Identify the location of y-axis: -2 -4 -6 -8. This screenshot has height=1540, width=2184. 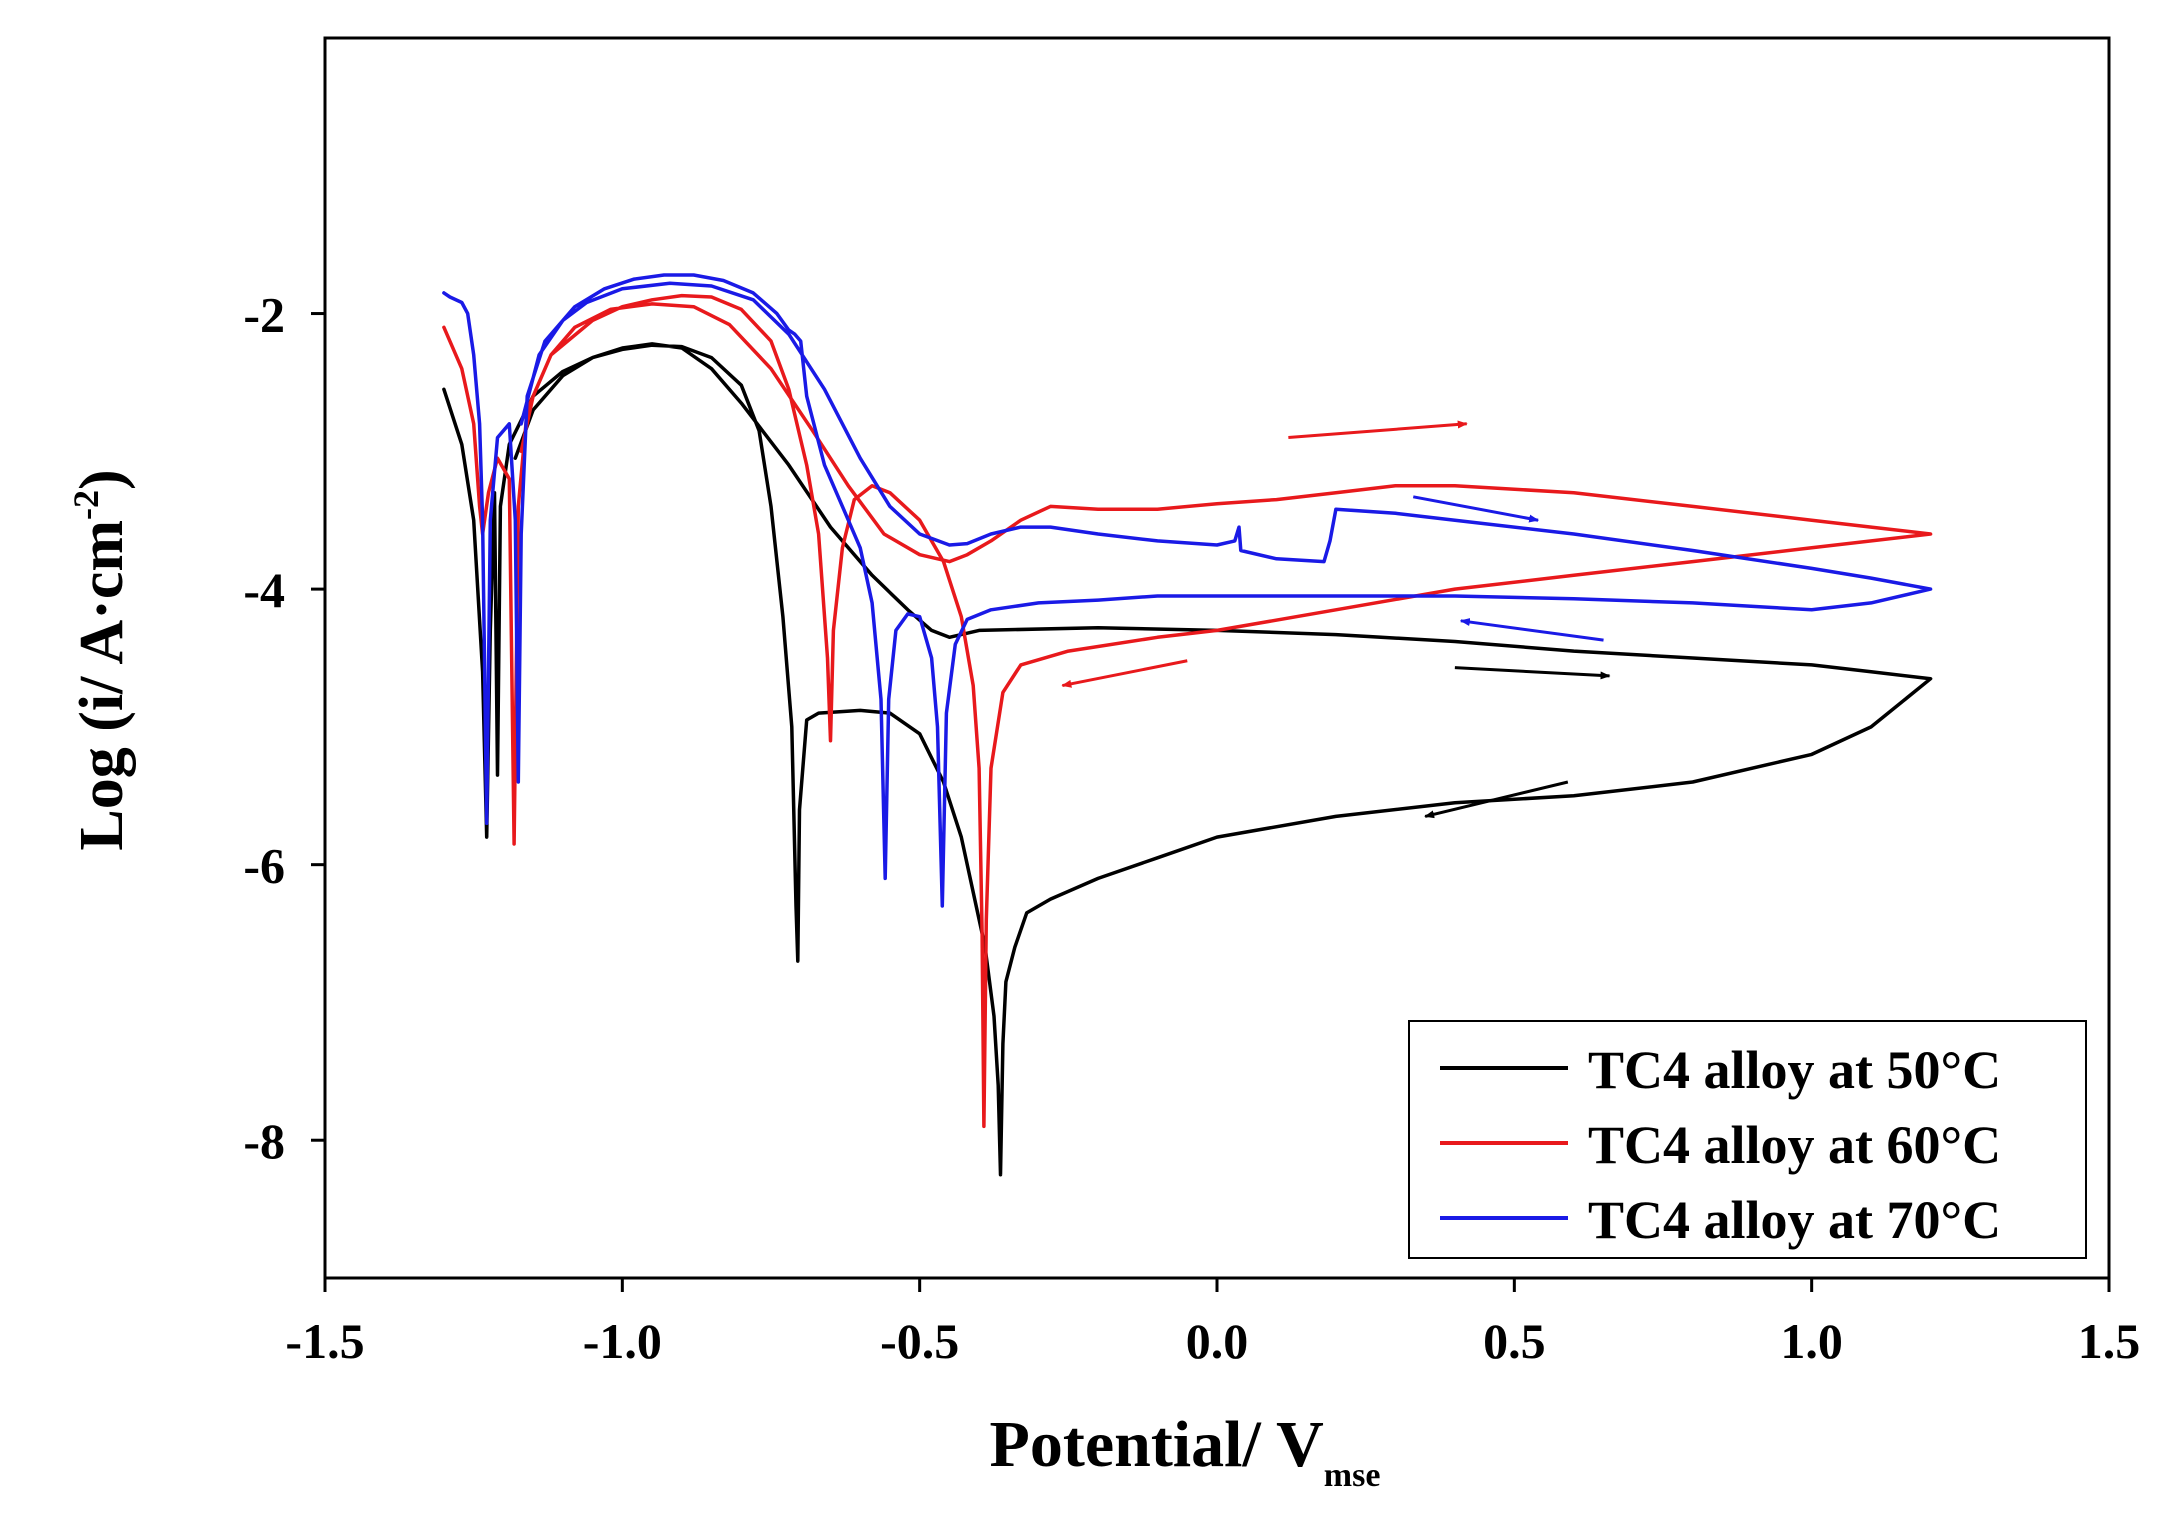
(284, 728).